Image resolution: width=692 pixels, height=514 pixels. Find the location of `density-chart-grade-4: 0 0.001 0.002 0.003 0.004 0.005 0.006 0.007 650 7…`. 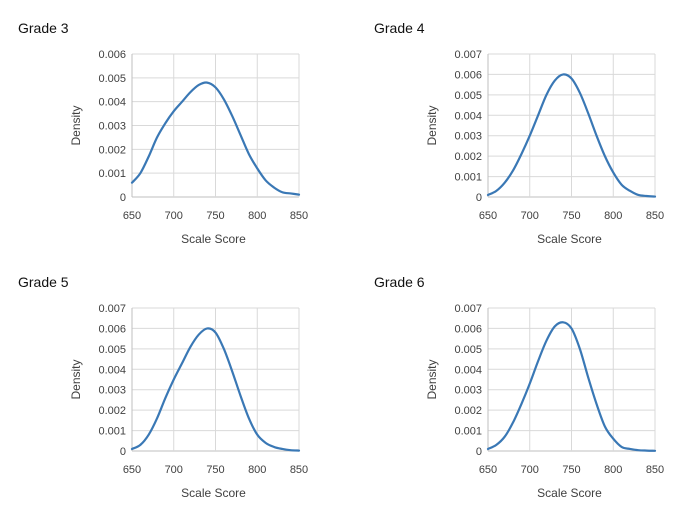

density-chart-grade-4: 0 0.001 0.002 0.003 0.004 0.005 0.006 0.007 650 7… is located at coordinates (544, 147).